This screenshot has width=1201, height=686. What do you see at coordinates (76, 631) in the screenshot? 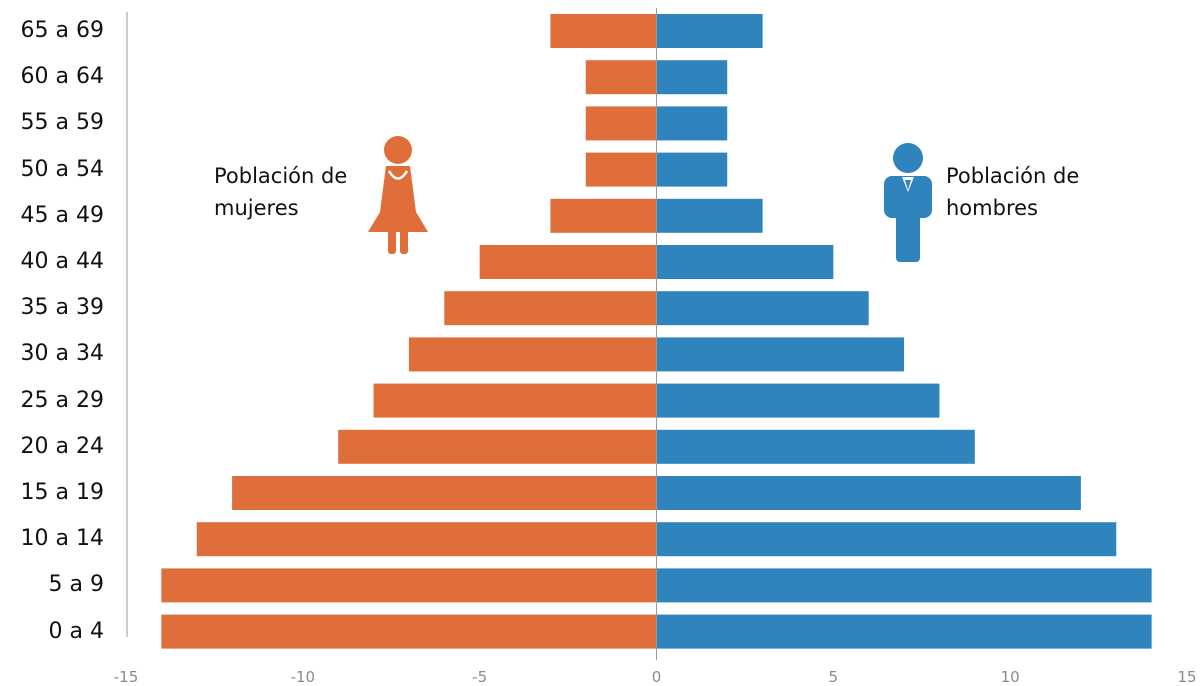
I see `category-label: 0 a 4` at bounding box center [76, 631].